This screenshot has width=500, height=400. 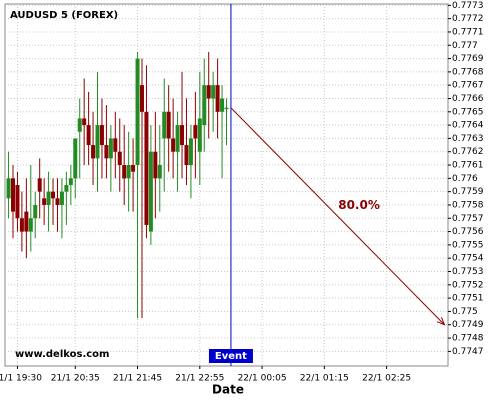 I want to click on event-badge, so click(x=230, y=356).